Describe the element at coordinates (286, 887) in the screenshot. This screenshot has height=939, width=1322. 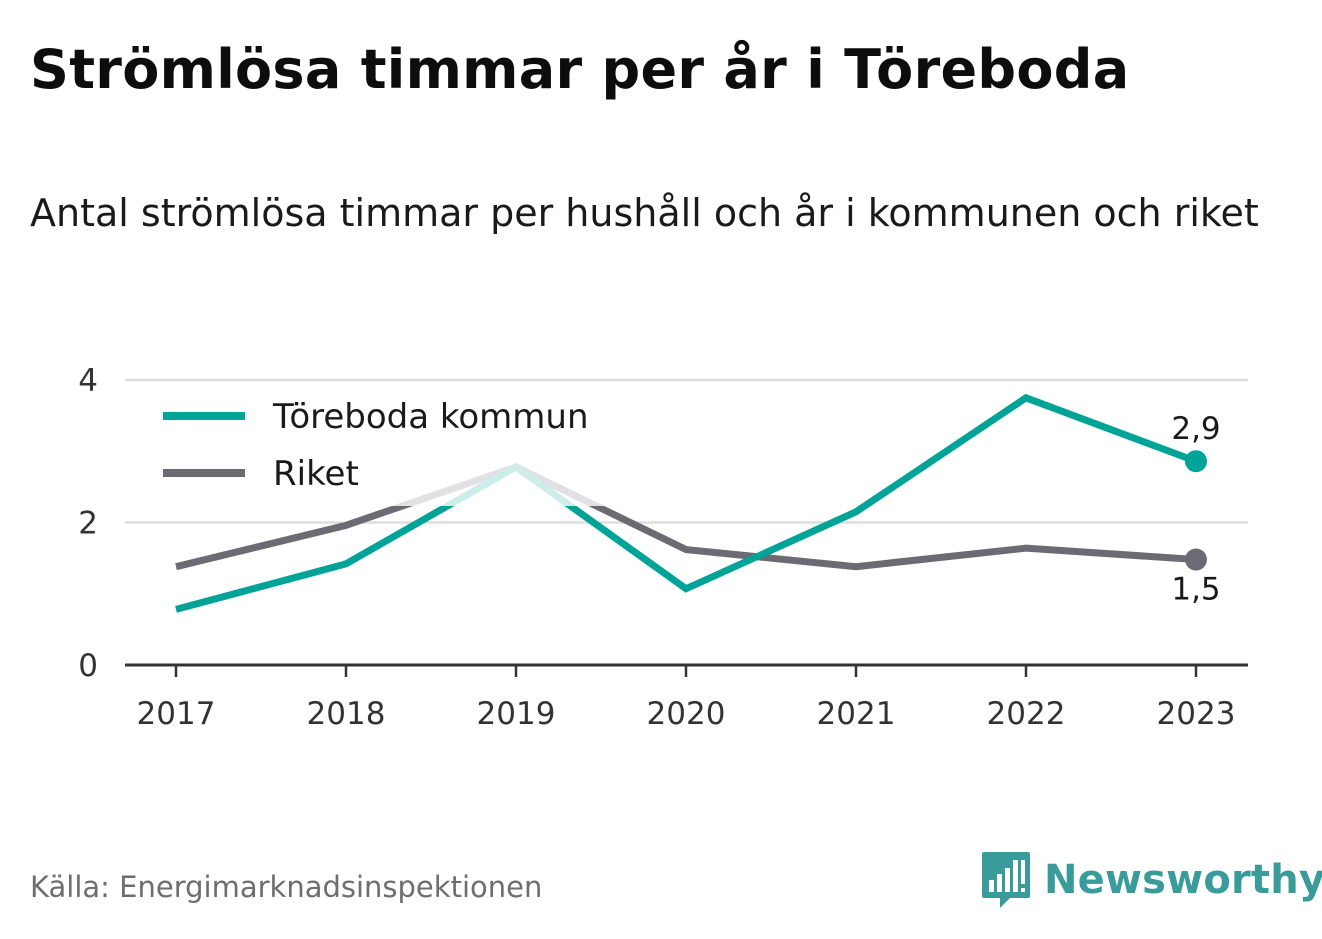
I see `source-note: Källa: Energimarknadsinspektionen` at that location.